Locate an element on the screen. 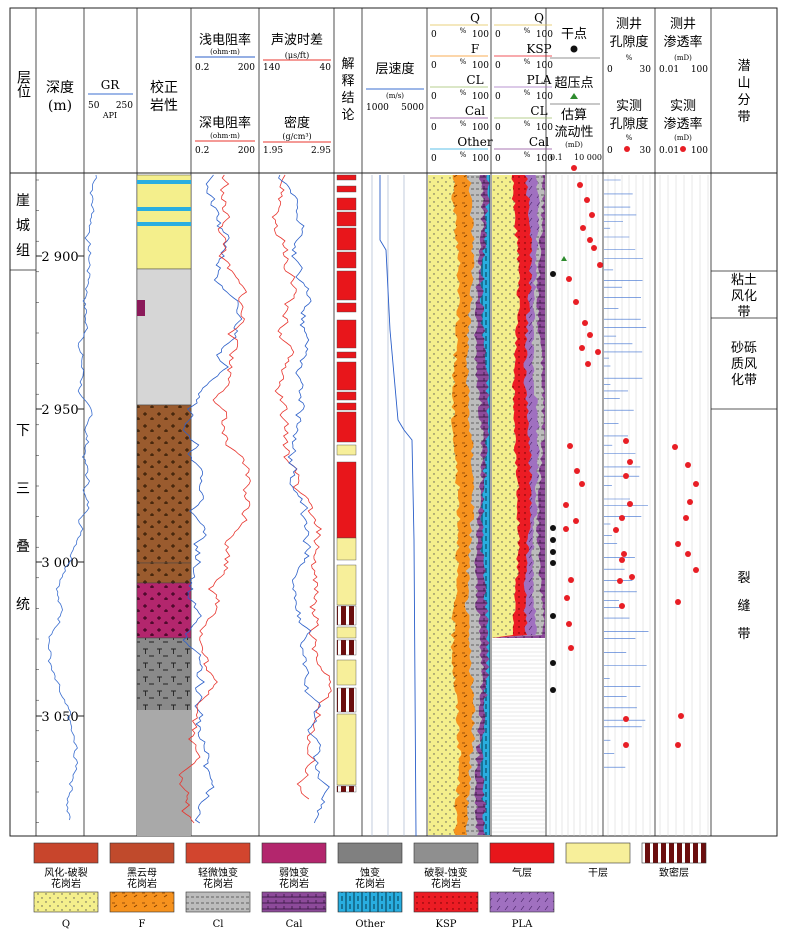 The height and width of the screenshot is (933, 785). legend-label: Cl is located at coordinates (218, 924).